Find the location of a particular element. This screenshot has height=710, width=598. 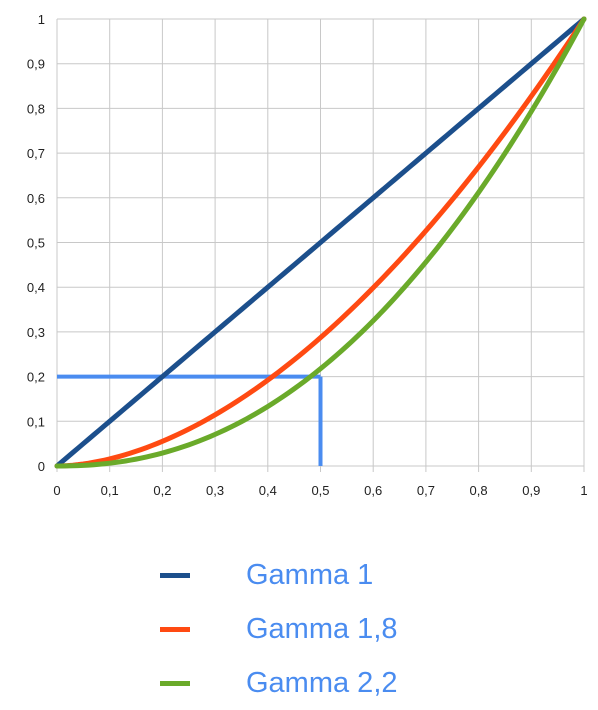

x-tick-label: 0,2 is located at coordinates (162, 490).